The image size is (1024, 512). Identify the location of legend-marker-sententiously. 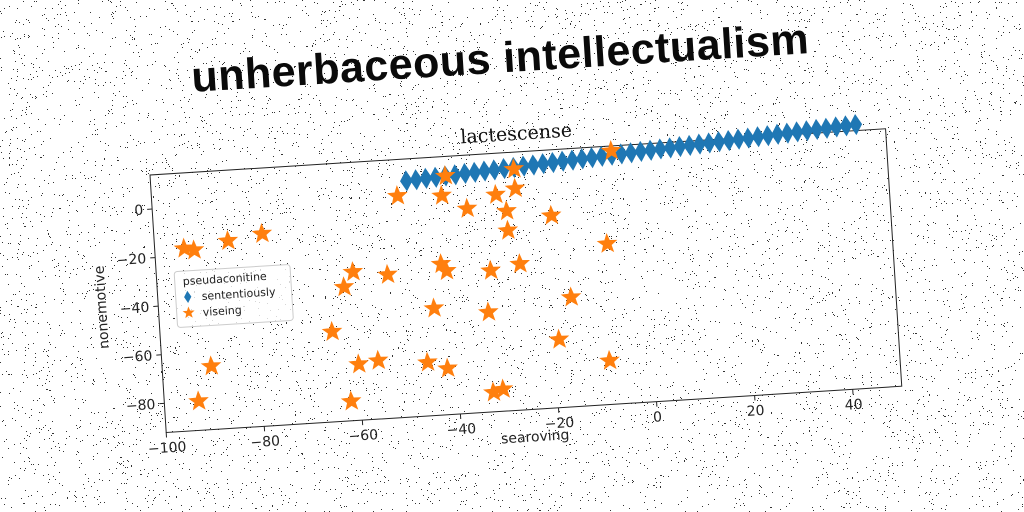
(188, 296).